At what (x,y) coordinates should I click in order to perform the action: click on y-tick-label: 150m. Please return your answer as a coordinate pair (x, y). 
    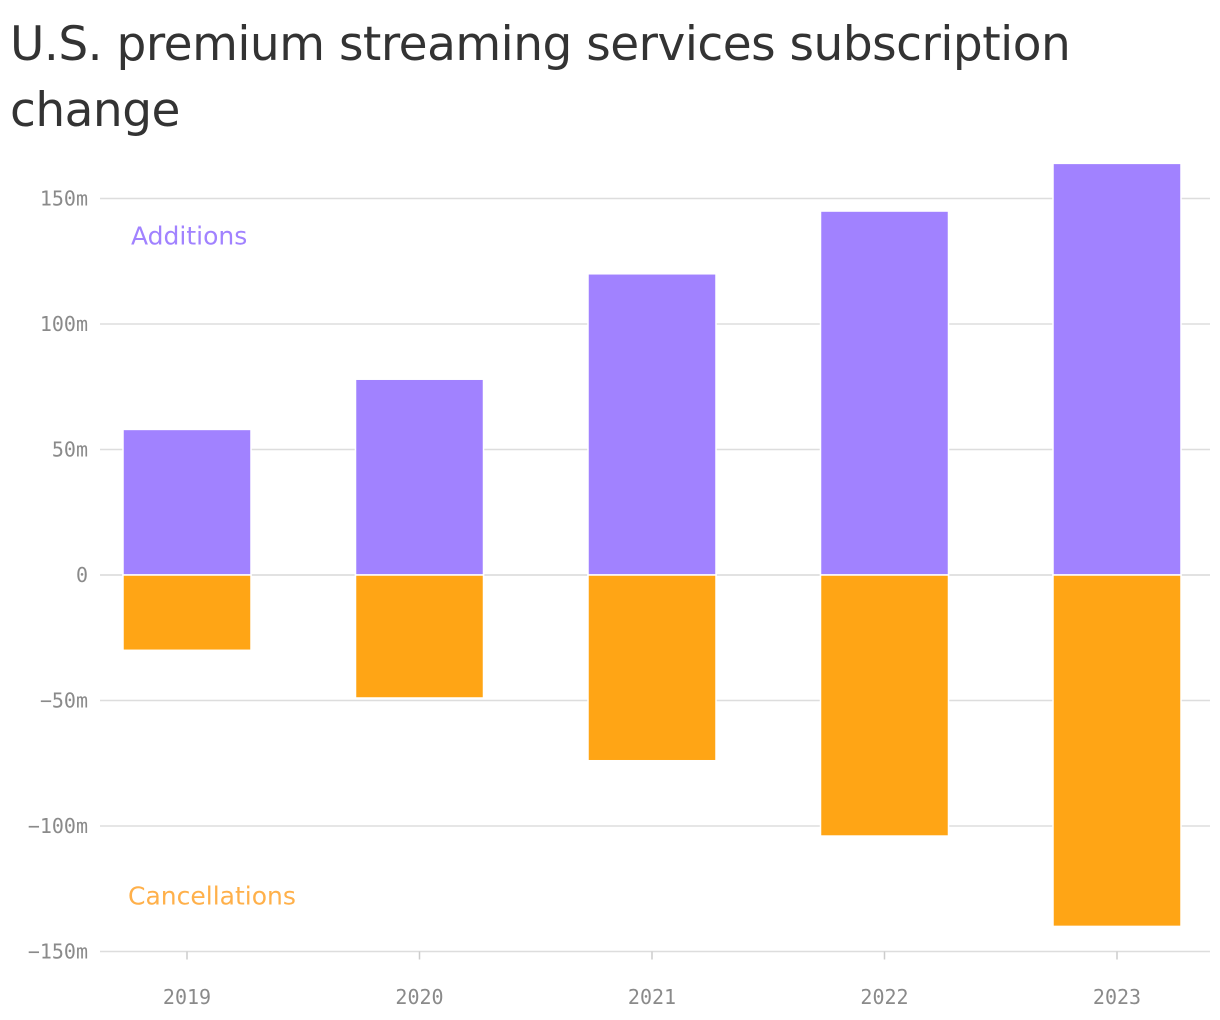
    Looking at the image, I should click on (64, 199).